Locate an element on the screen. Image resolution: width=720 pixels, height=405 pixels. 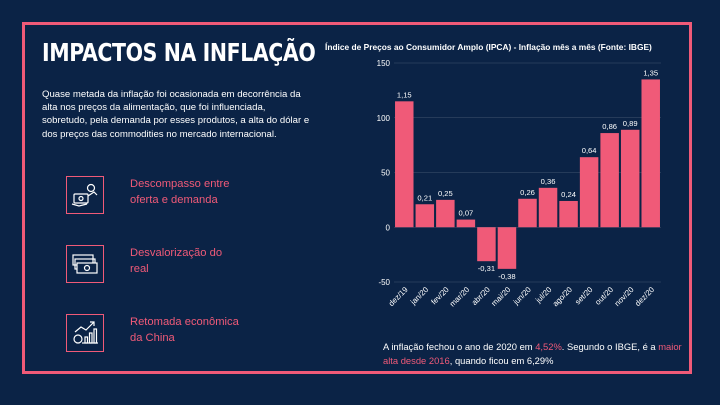
bar-dez/19 is located at coordinates (404, 164).